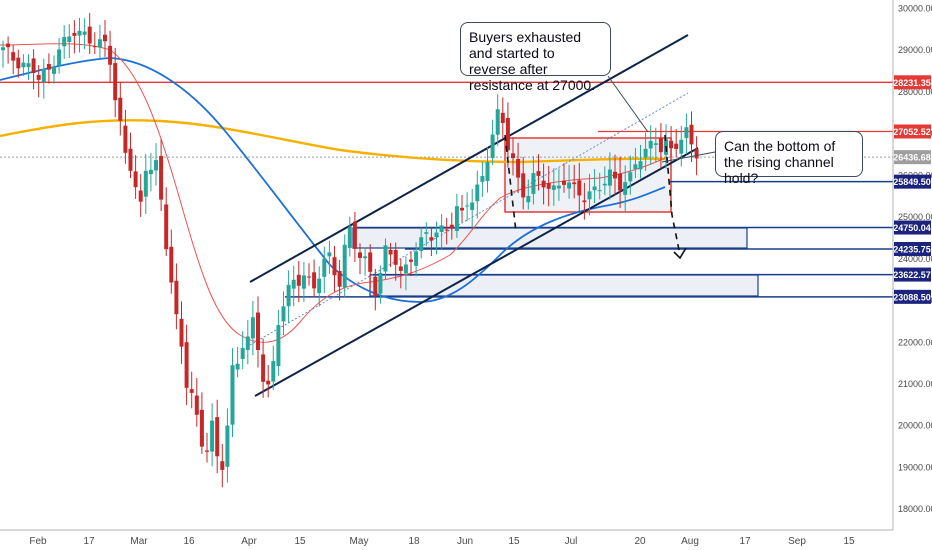 This screenshot has width=932, height=550. Describe the element at coordinates (333, 141) in the screenshot. I see `ma-long-line` at that location.